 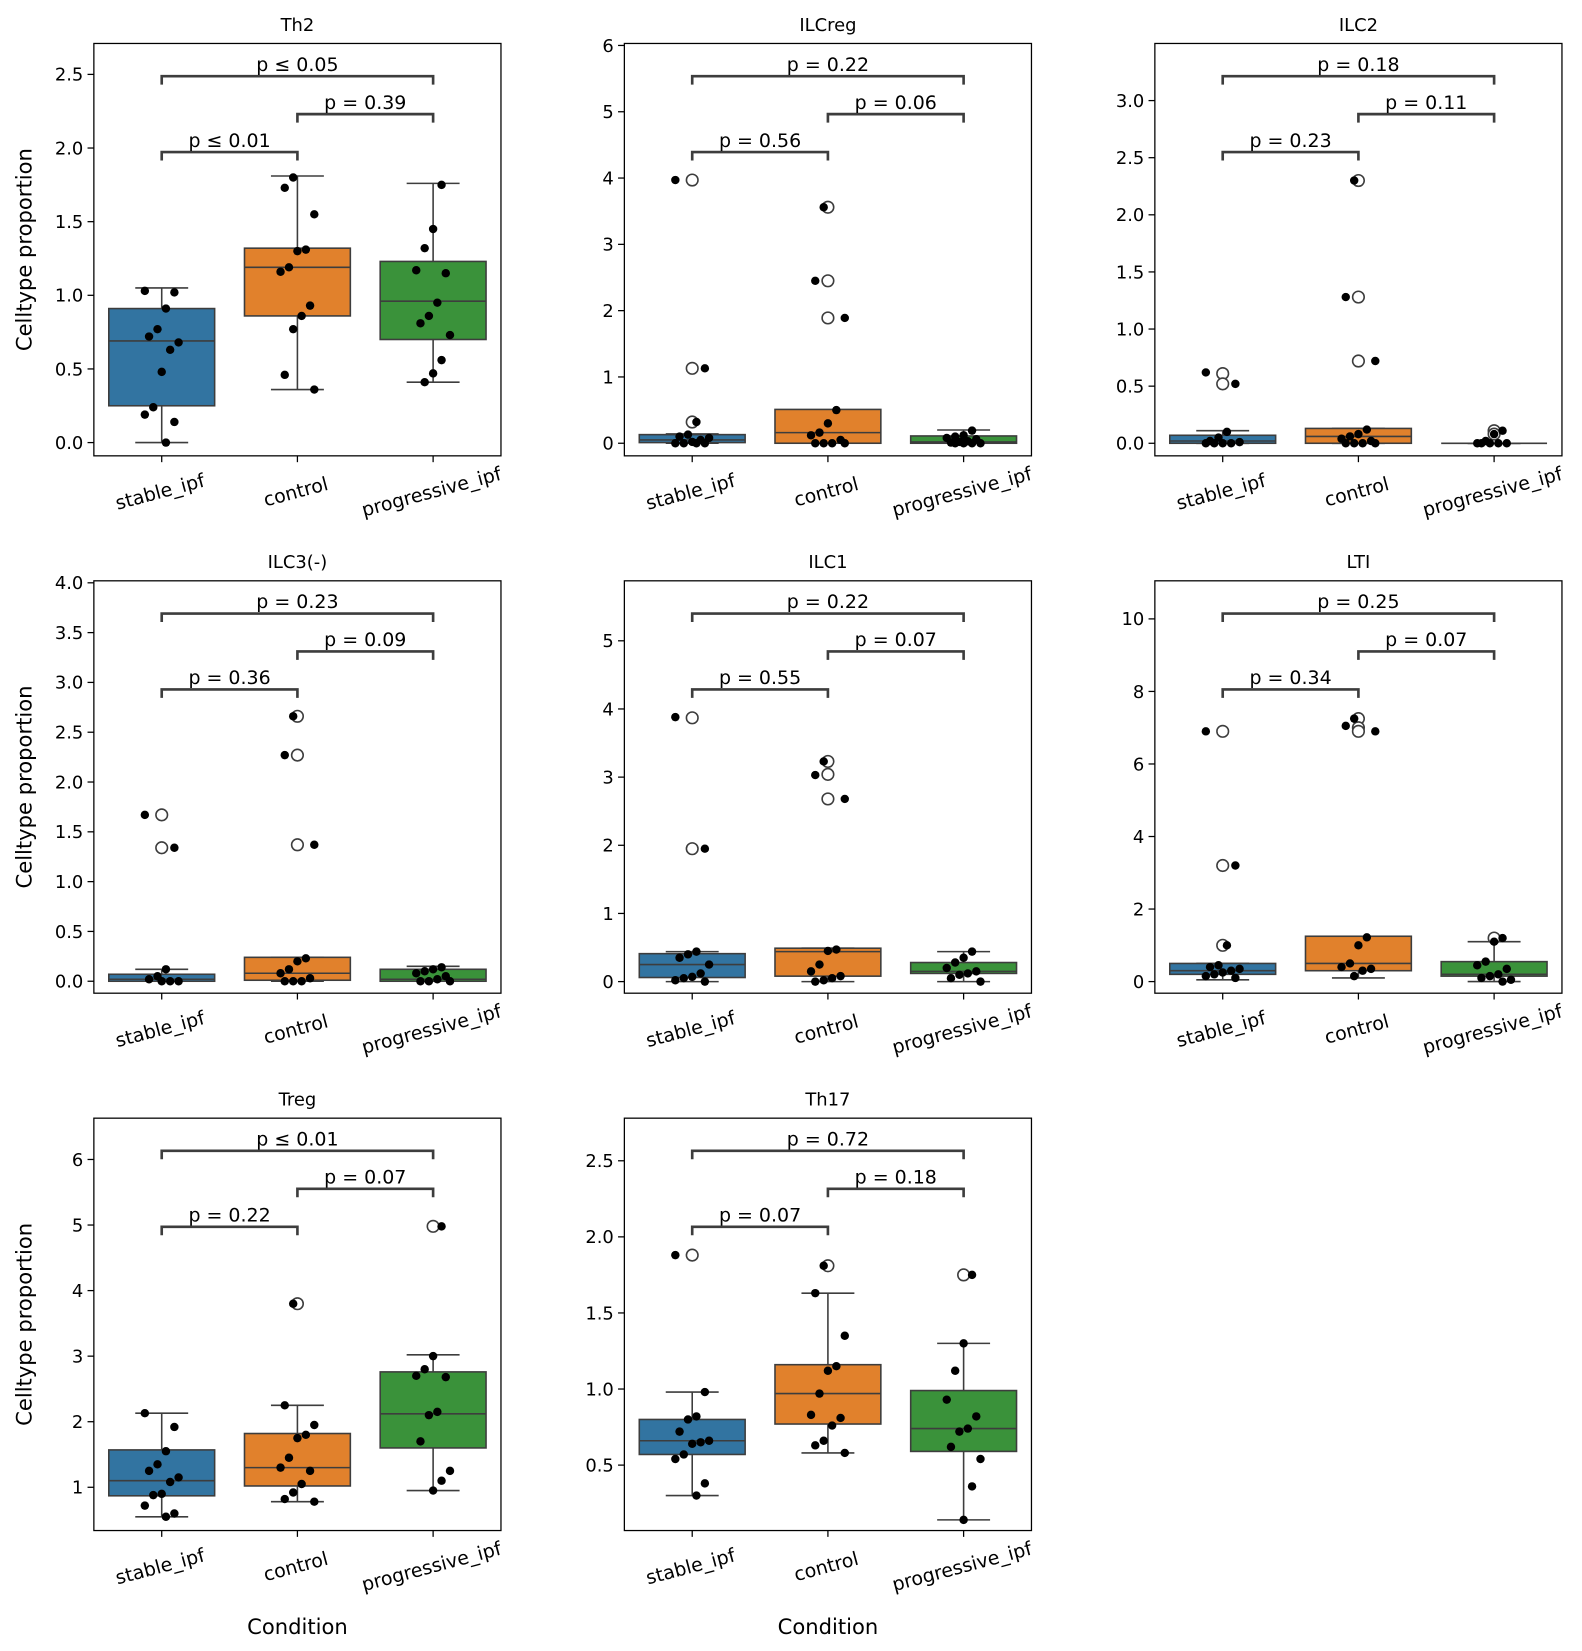 I want to click on y-tick-label: 3.5, so click(x=69, y=633).